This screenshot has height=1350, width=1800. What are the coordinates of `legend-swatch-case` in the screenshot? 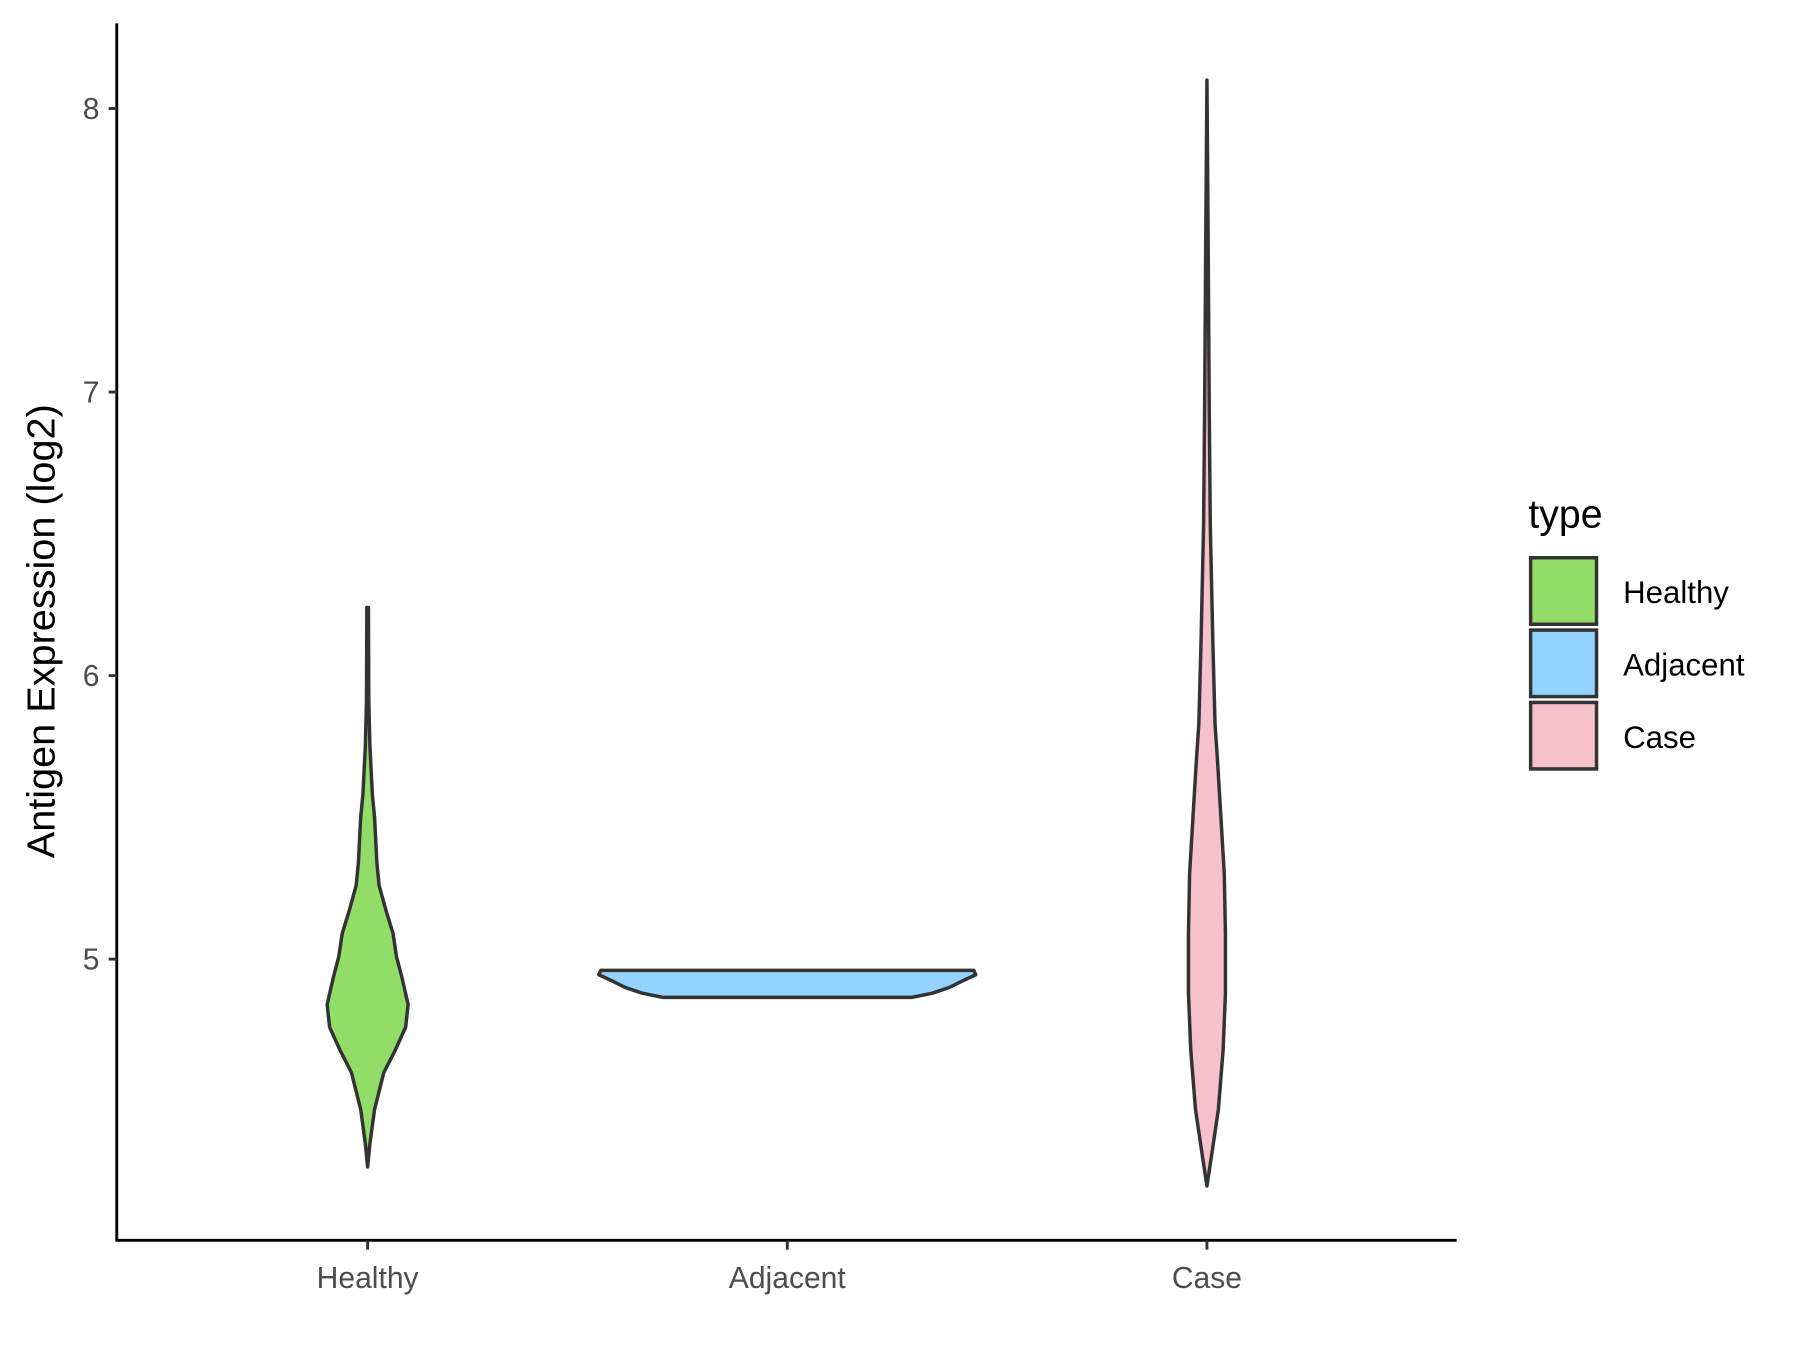 It's located at (1563, 735).